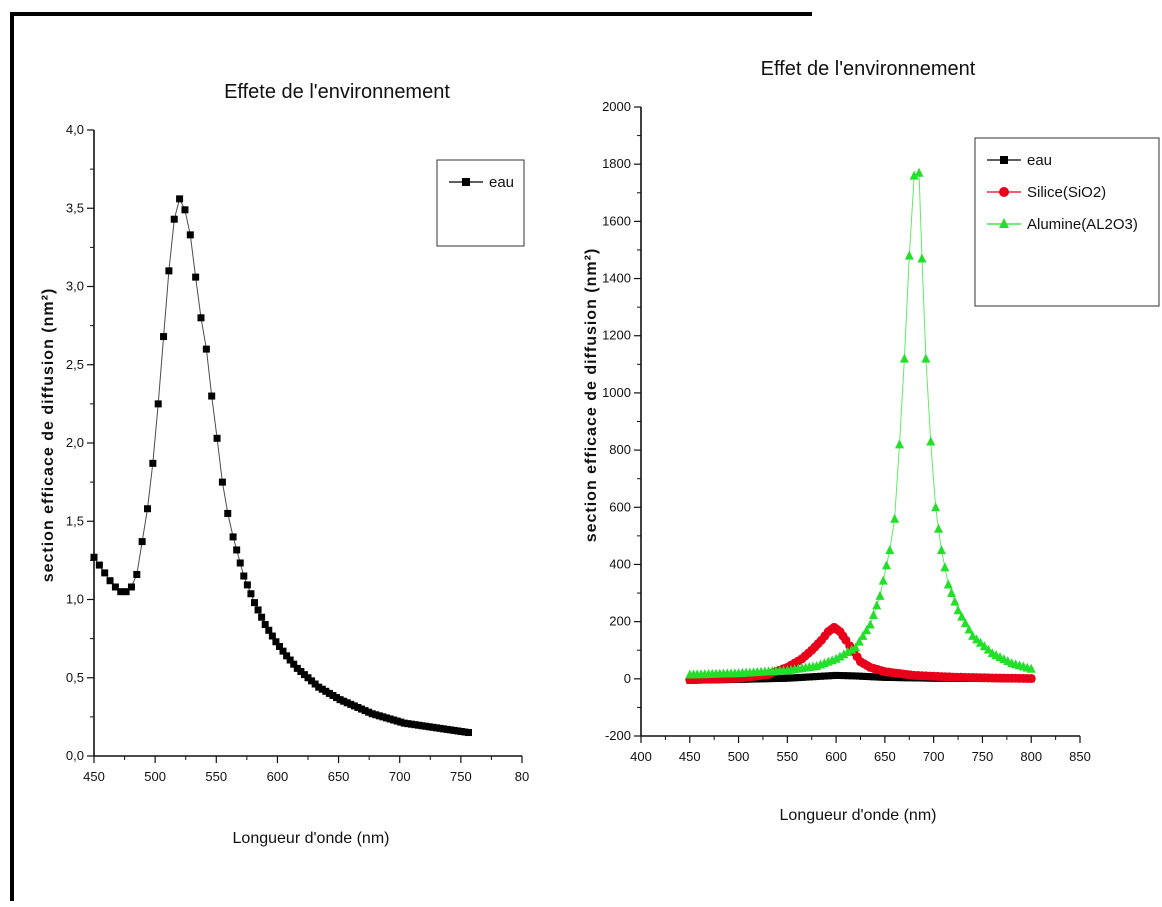 The image size is (1162, 907). I want to click on chart-1-x-tick-label: 80, so click(522, 776).